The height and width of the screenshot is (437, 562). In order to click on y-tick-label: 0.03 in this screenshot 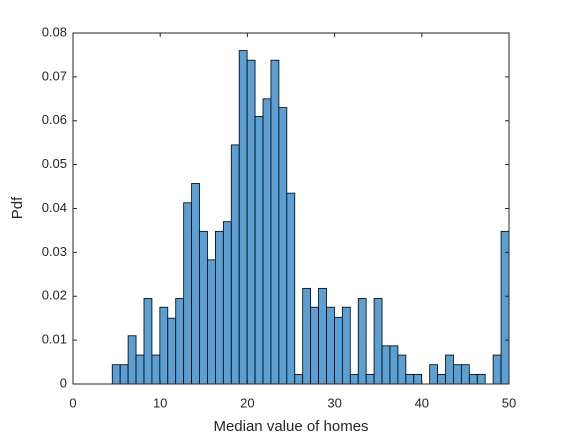, I will do `click(54, 251)`.